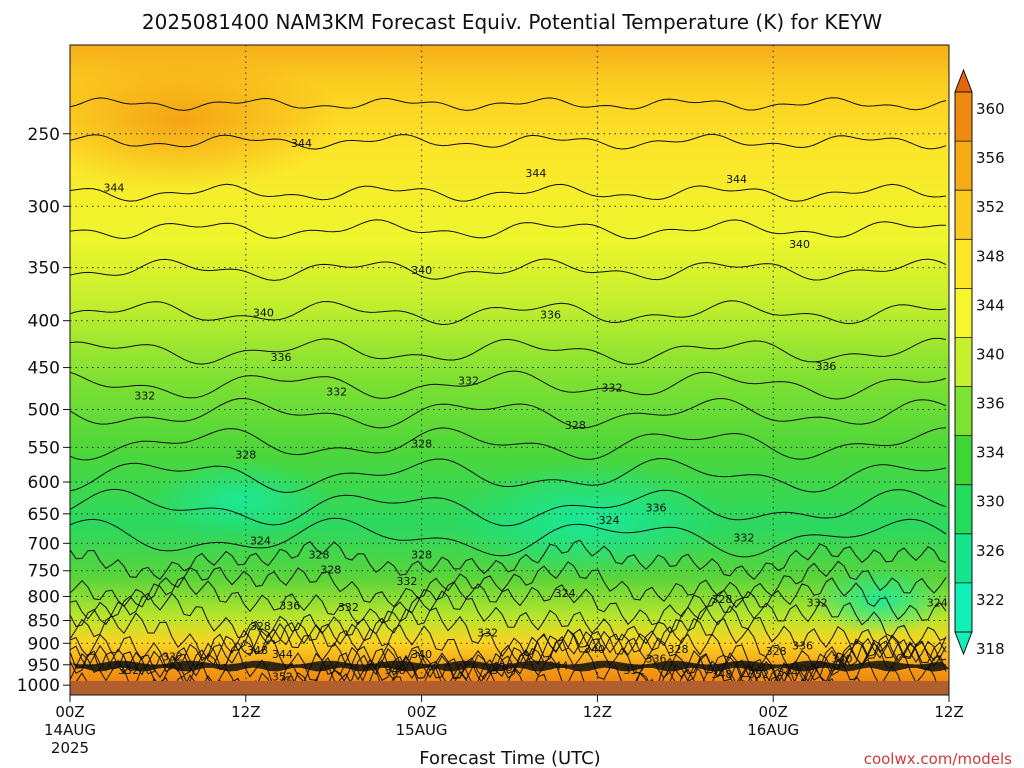 The image size is (1024, 768). I want to click on colorbar-label: 334, so click(990, 453).